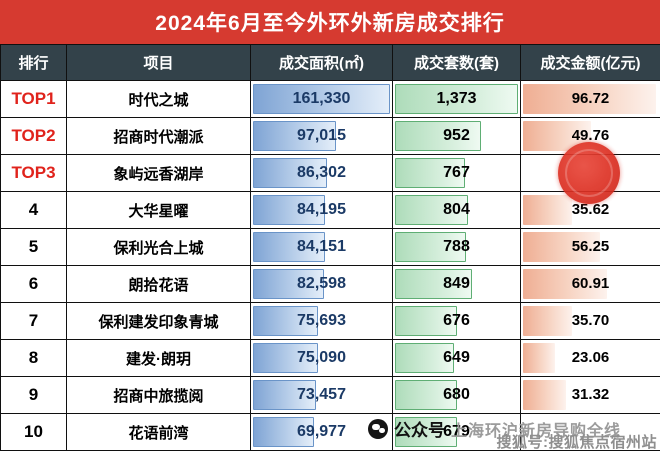 Image resolution: width=660 pixels, height=453 pixels. I want to click on table-row: 5 保利光合上城 84,151 788 56.25, so click(330, 247).